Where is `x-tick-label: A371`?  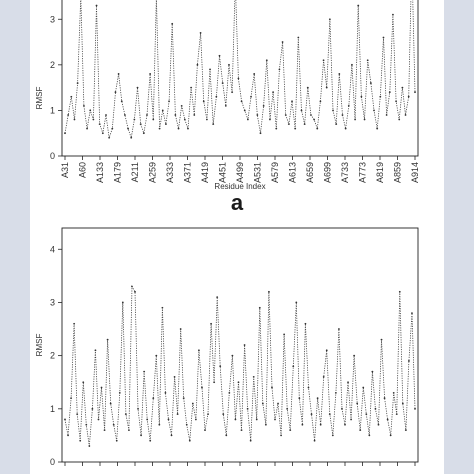
x-tick-label: A371 is located at coordinates (188, 172).